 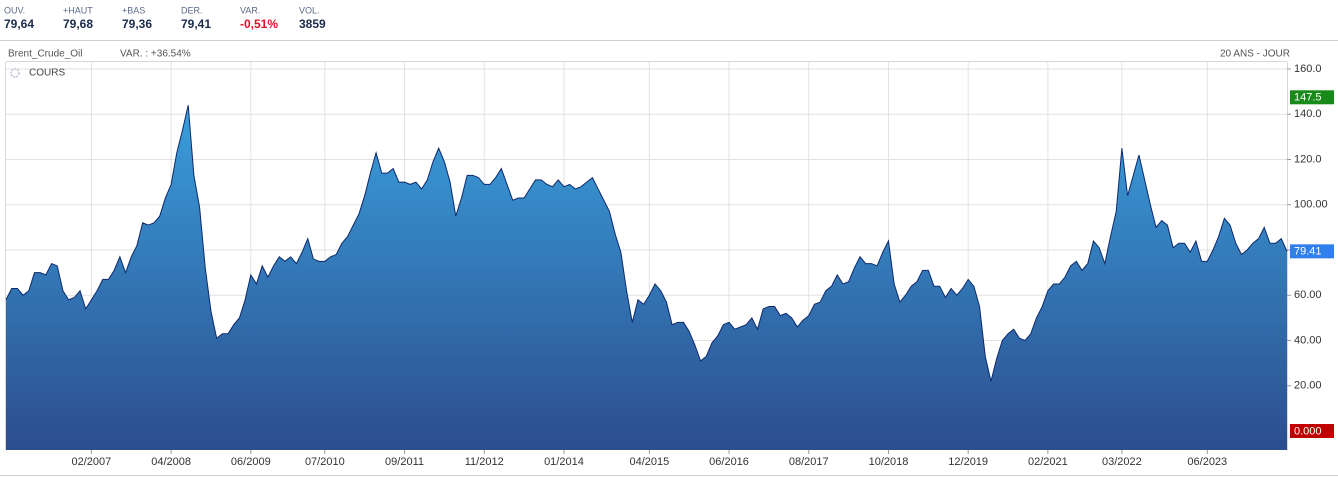 I want to click on chart-subtitle: VAR. : +36.54%, so click(x=155, y=54).